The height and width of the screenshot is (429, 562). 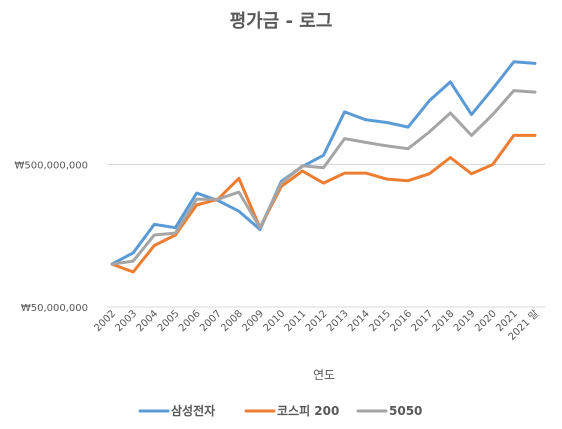 I want to click on x-tick-label: 2003, so click(x=126, y=321).